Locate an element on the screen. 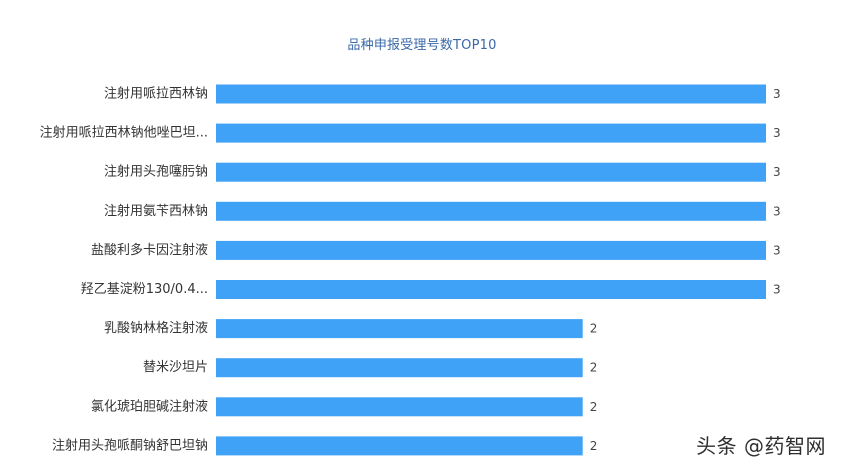  category-label: 注射用氨苄西林钠 is located at coordinates (156, 211).